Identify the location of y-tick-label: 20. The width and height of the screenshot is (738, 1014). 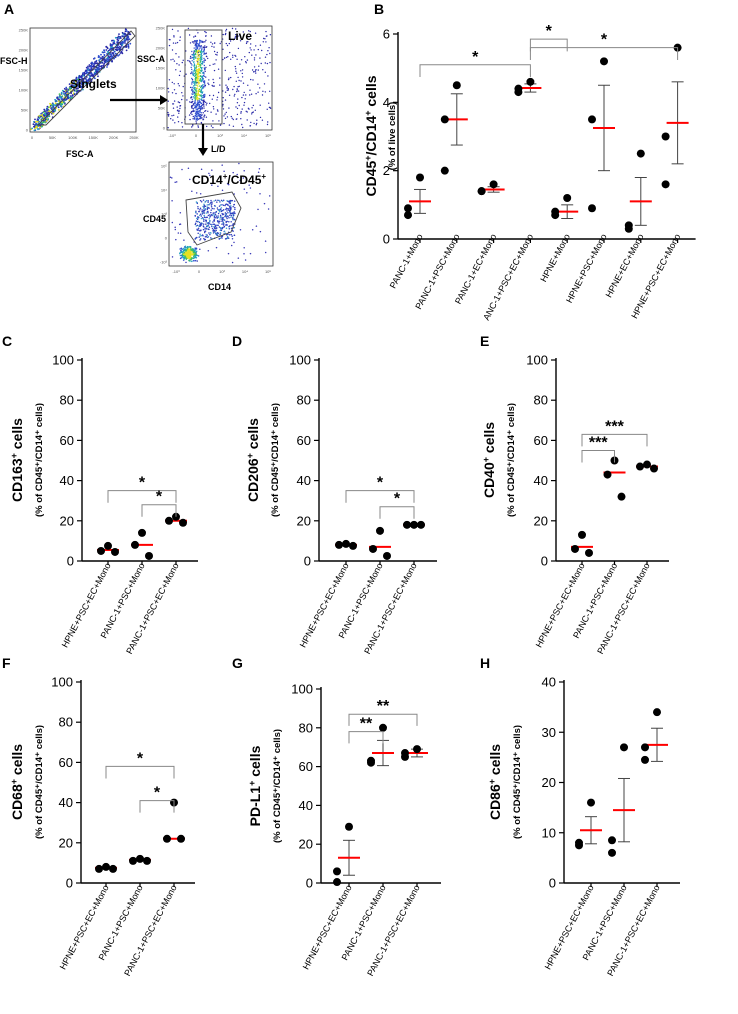
(549, 782).